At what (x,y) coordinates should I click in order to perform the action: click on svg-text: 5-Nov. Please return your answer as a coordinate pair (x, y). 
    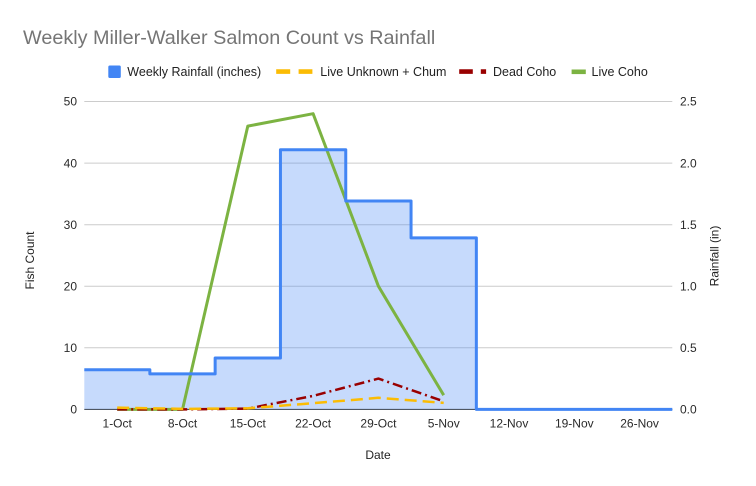
    Looking at the image, I should click on (444, 424).